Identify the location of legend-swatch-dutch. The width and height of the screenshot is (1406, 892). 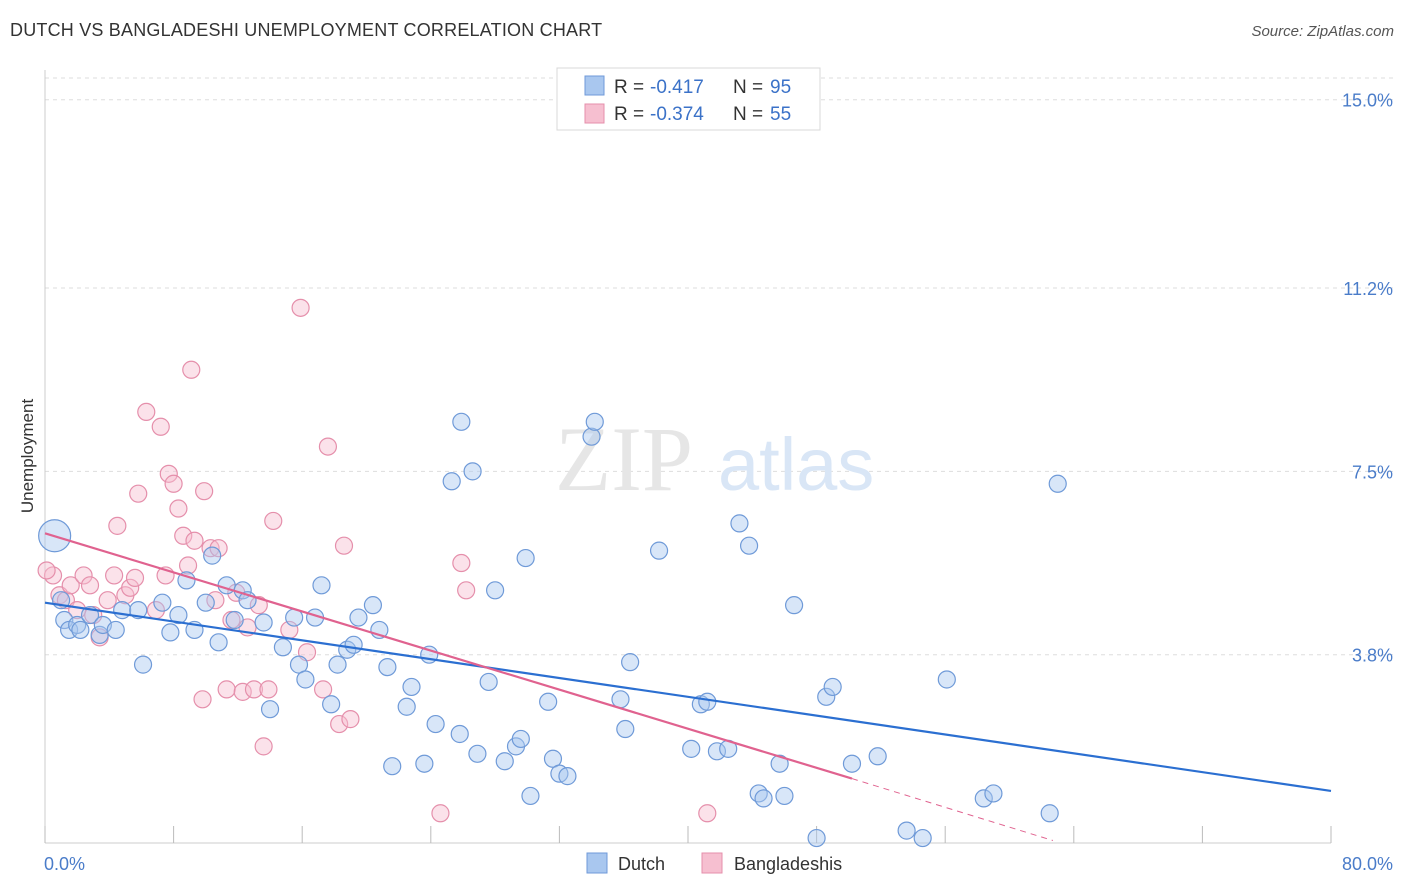
(594, 85).